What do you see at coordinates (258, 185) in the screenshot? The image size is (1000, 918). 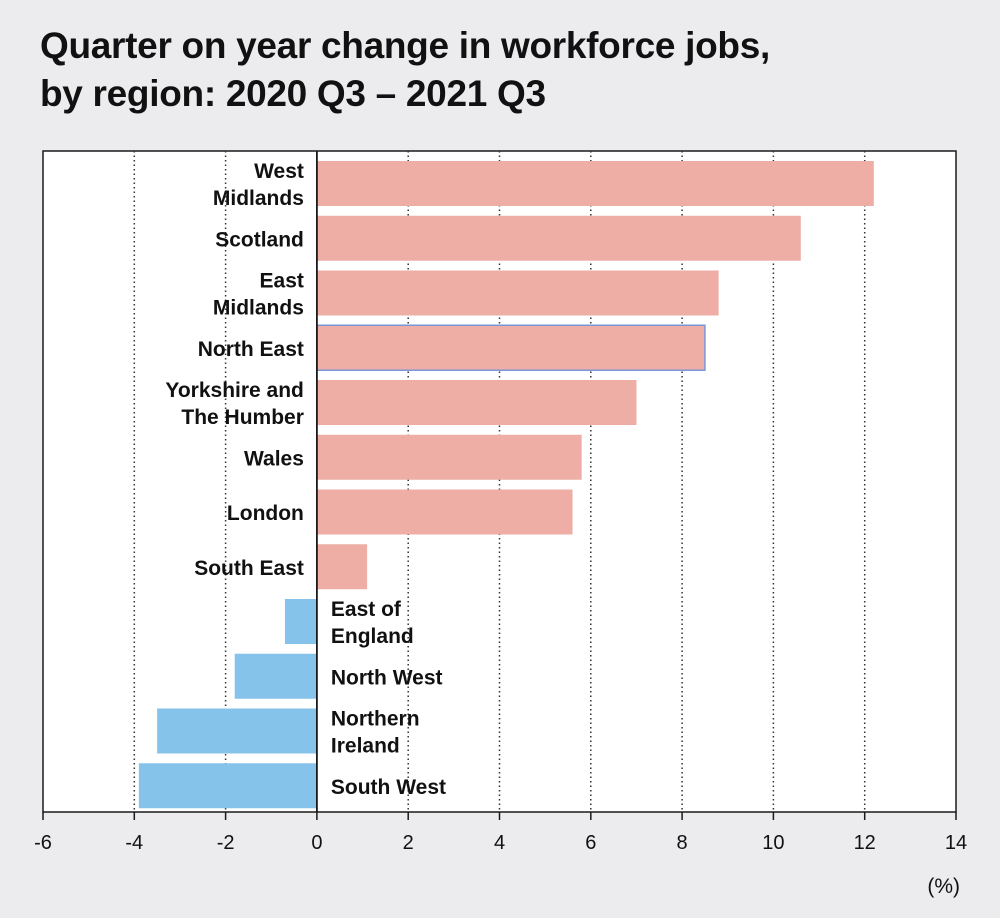 I see `category-label: West Midlands` at bounding box center [258, 185].